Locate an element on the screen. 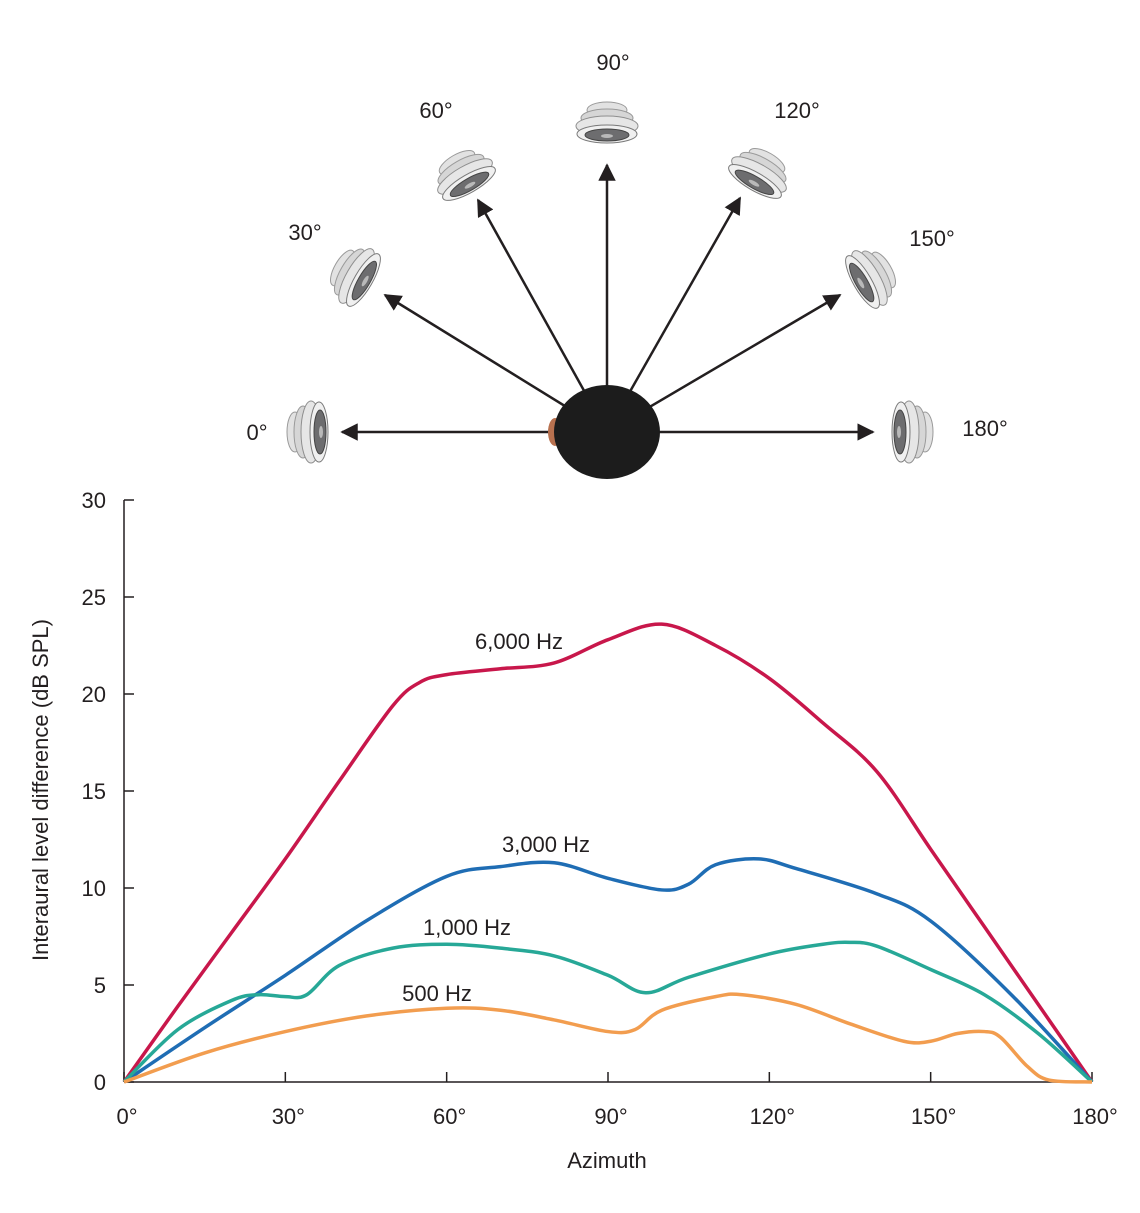  y-tick-label: 10 is located at coordinates (94, 888).